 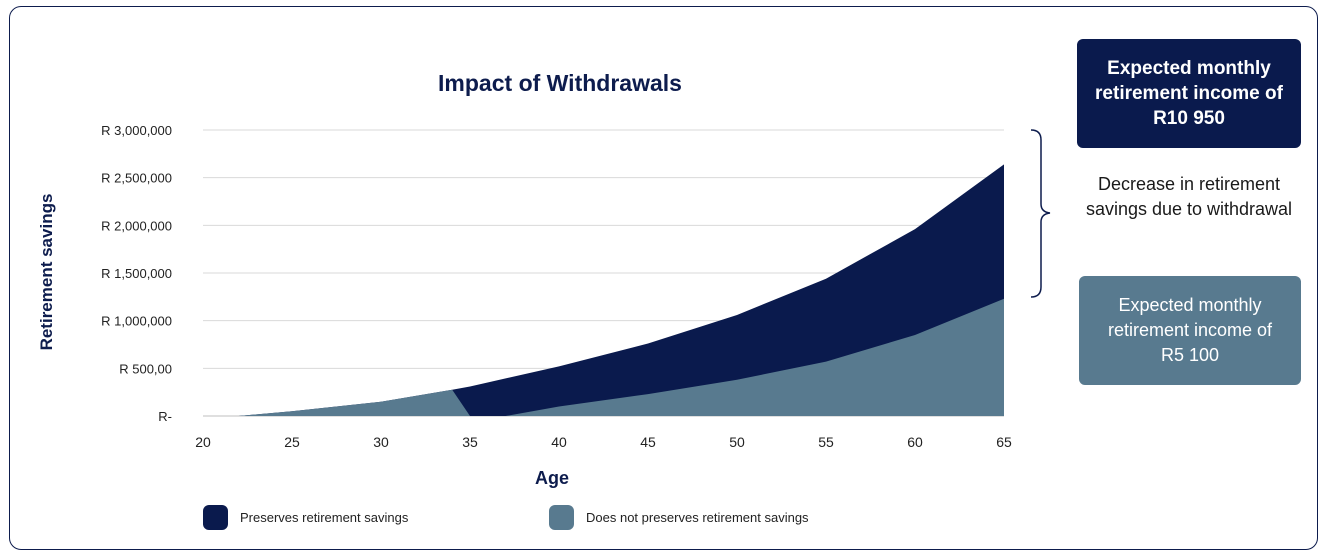 What do you see at coordinates (561, 517) in the screenshot?
I see `legend-swatch-not-preserve` at bounding box center [561, 517].